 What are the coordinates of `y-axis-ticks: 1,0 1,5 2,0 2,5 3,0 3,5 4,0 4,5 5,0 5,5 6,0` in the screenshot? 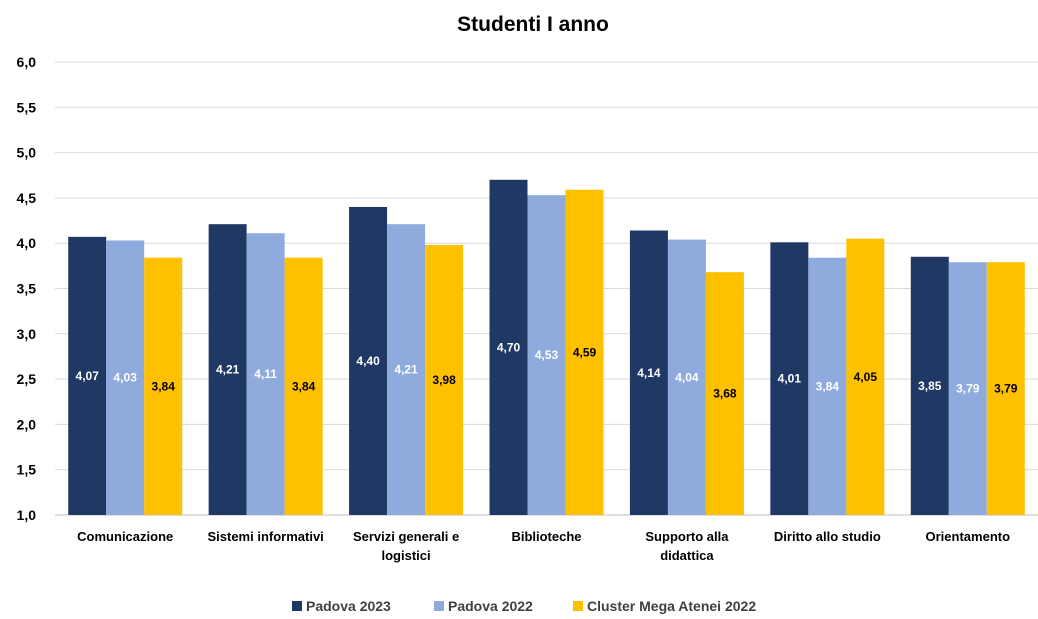 It's located at (27, 288).